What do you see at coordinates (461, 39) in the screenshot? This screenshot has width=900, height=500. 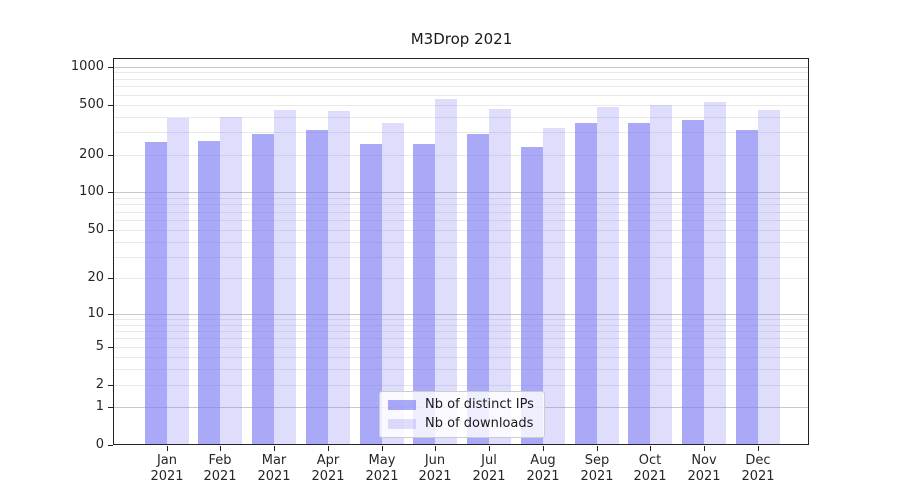 I see `chart-title: M3Drop 2021` at bounding box center [461, 39].